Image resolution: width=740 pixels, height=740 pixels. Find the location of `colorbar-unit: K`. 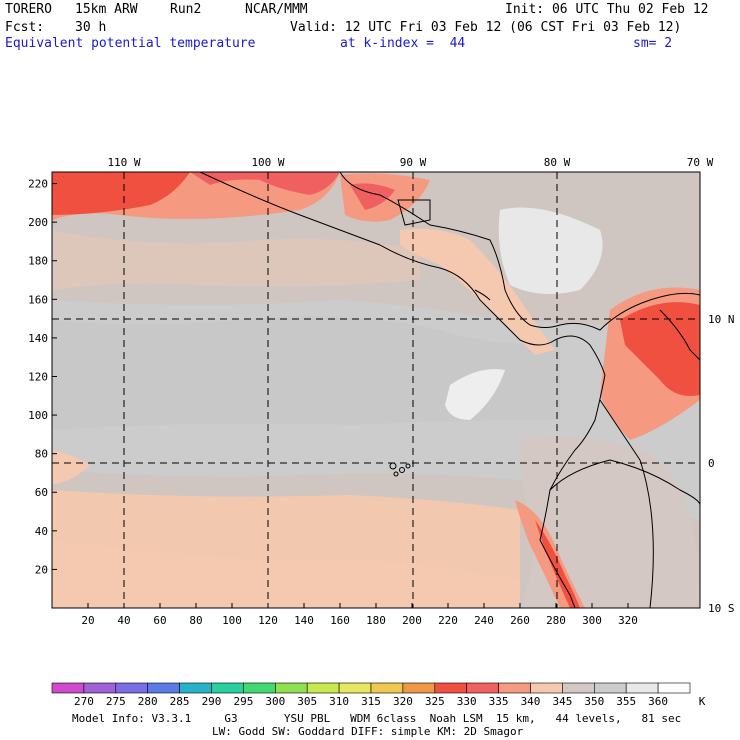

colorbar-unit: K is located at coordinates (702, 701).